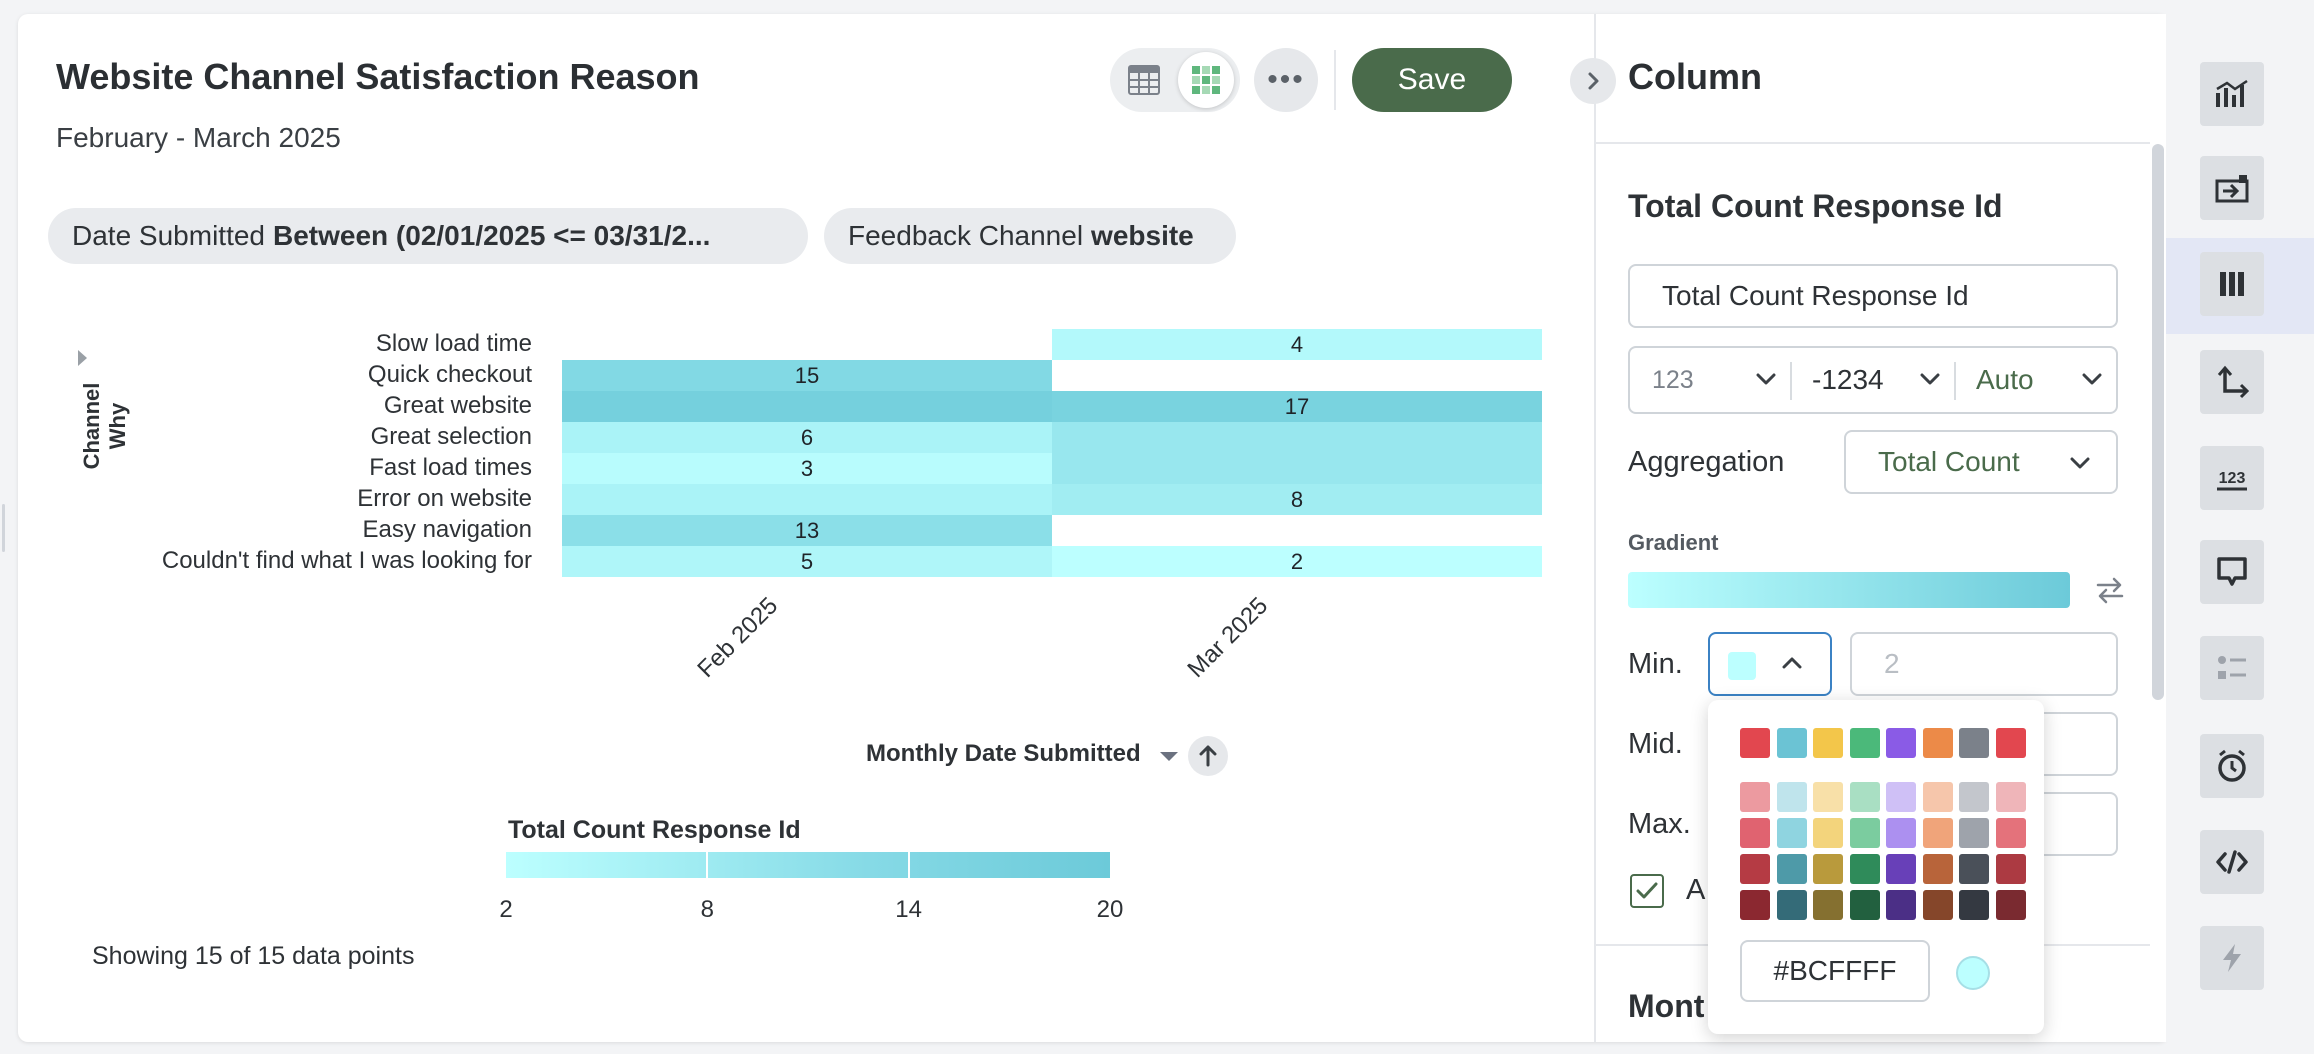 Image resolution: width=2314 pixels, height=1054 pixels. Describe the element at coordinates (1144, 80) in the screenshot. I see `table-view-button` at that location.